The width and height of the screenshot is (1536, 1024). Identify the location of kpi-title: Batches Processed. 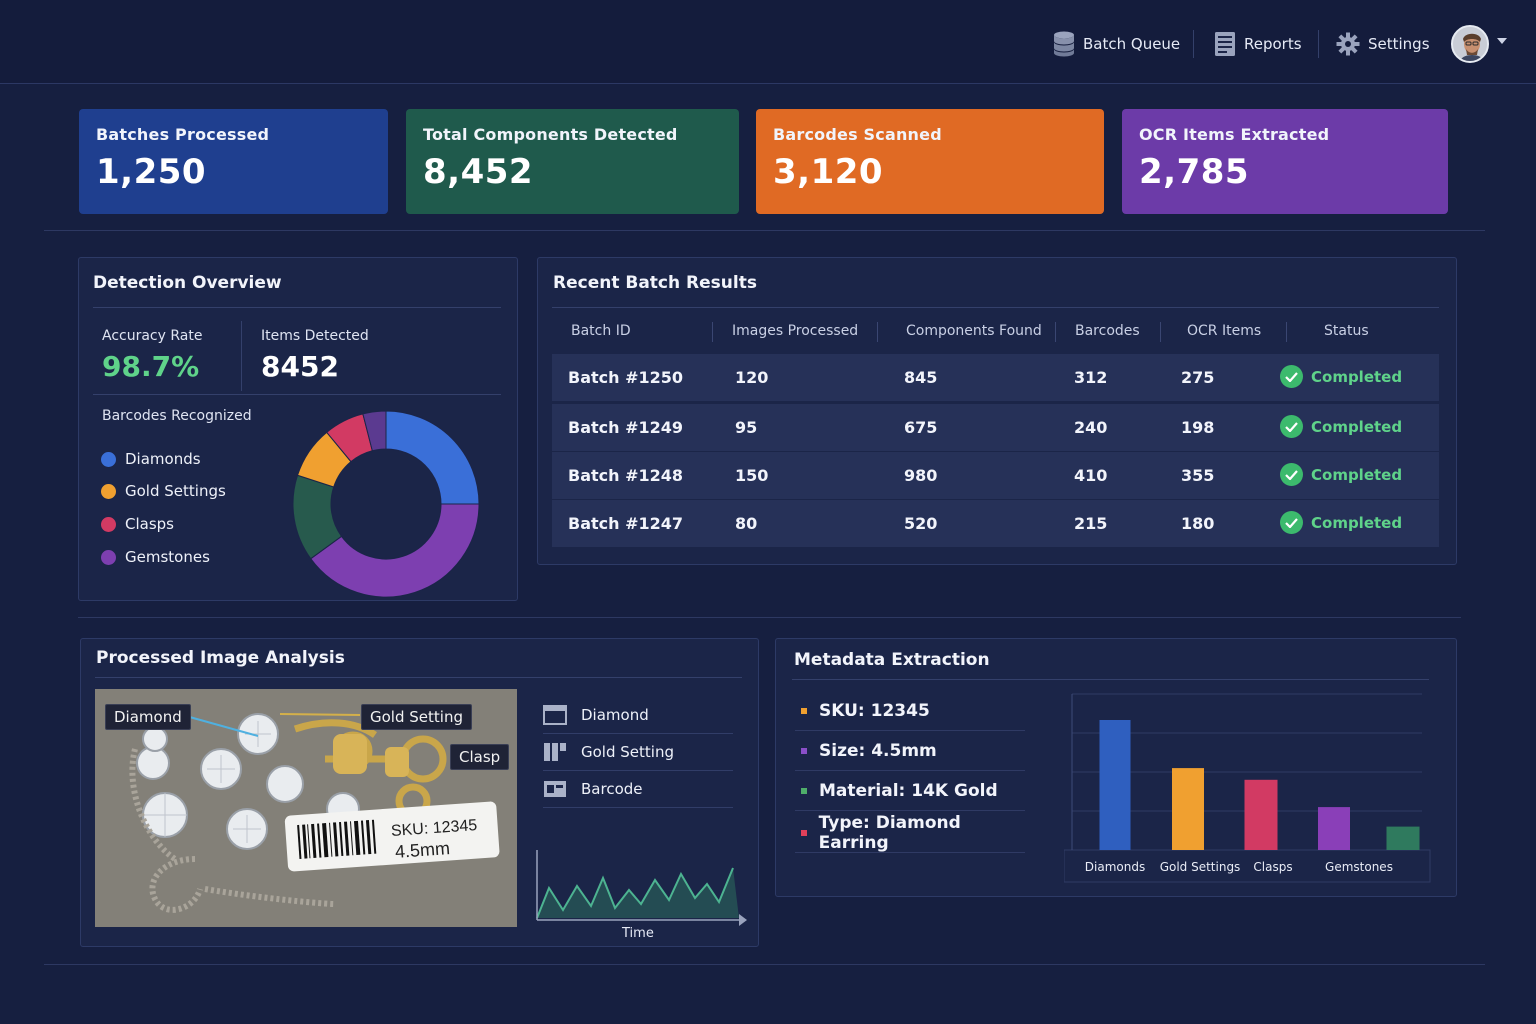
(183, 134).